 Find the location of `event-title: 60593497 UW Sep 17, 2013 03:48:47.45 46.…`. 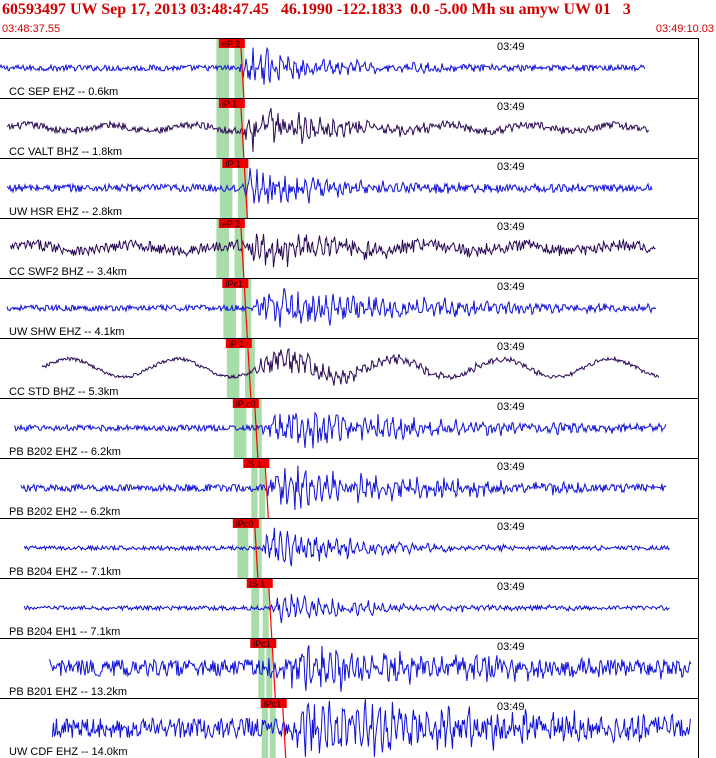

event-title: 60593497 UW Sep 17, 2013 03:48:47.45 46.… is located at coordinates (316, 9).